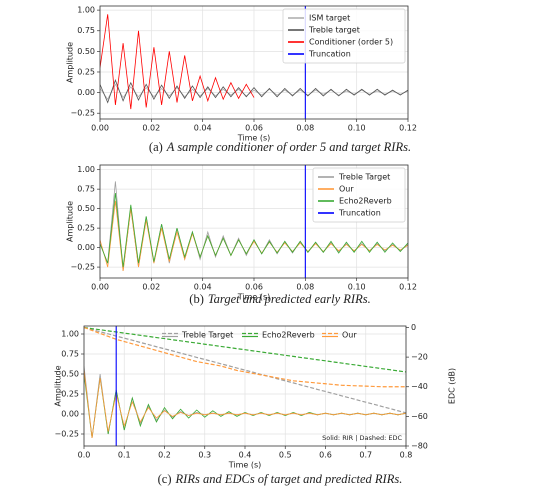 This screenshot has height=494, width=560. What do you see at coordinates (124, 455) in the screenshot?
I see `x-tick-label: 0.1` at bounding box center [124, 455].